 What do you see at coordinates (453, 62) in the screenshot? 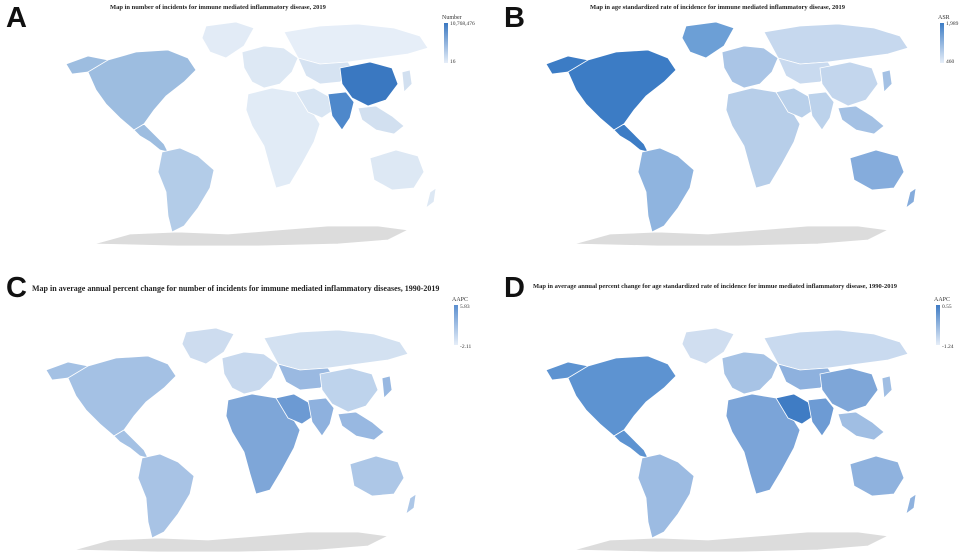
I see `legend-min-label: 16` at bounding box center [453, 62].